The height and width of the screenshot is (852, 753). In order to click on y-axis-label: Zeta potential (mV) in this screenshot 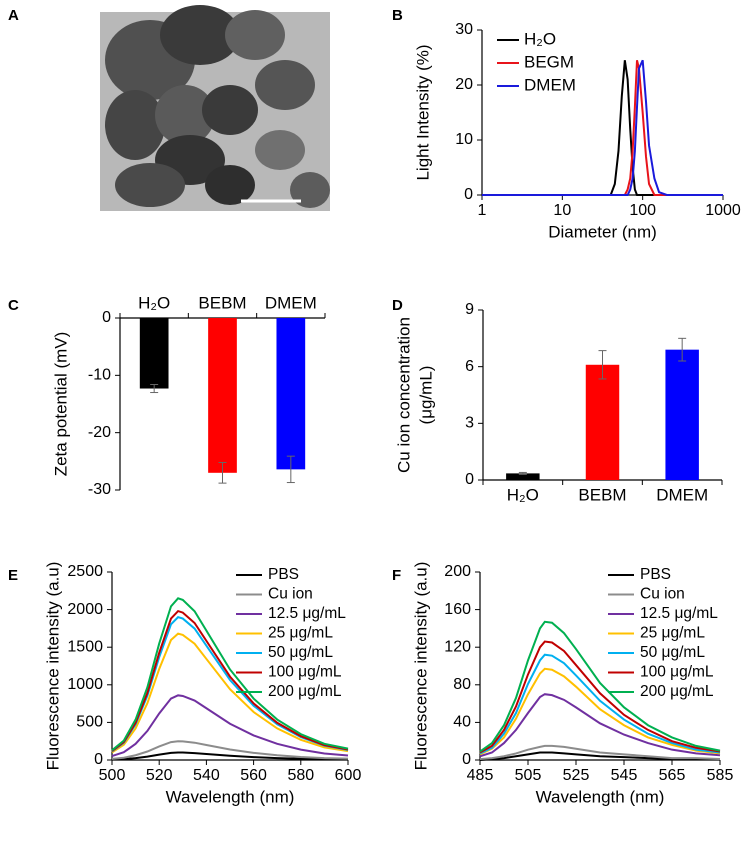, I will do `click(60, 404)`.